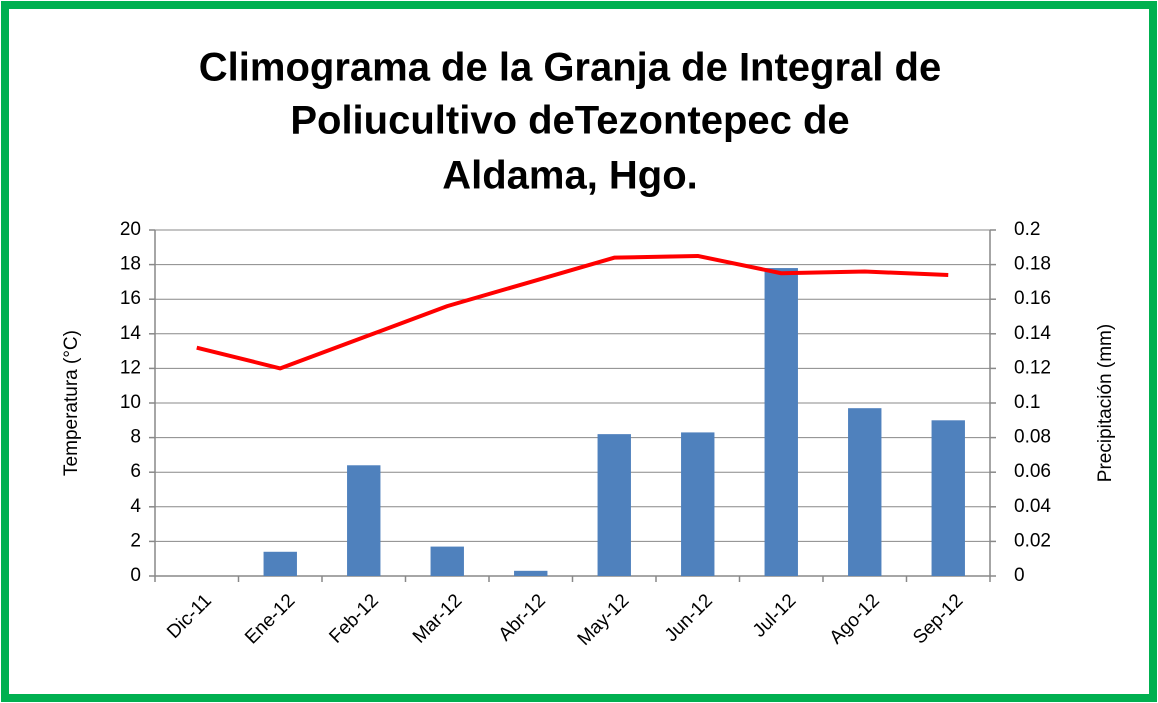  What do you see at coordinates (1032, 471) in the screenshot?
I see `y2-tick-label: 0.06` at bounding box center [1032, 471].